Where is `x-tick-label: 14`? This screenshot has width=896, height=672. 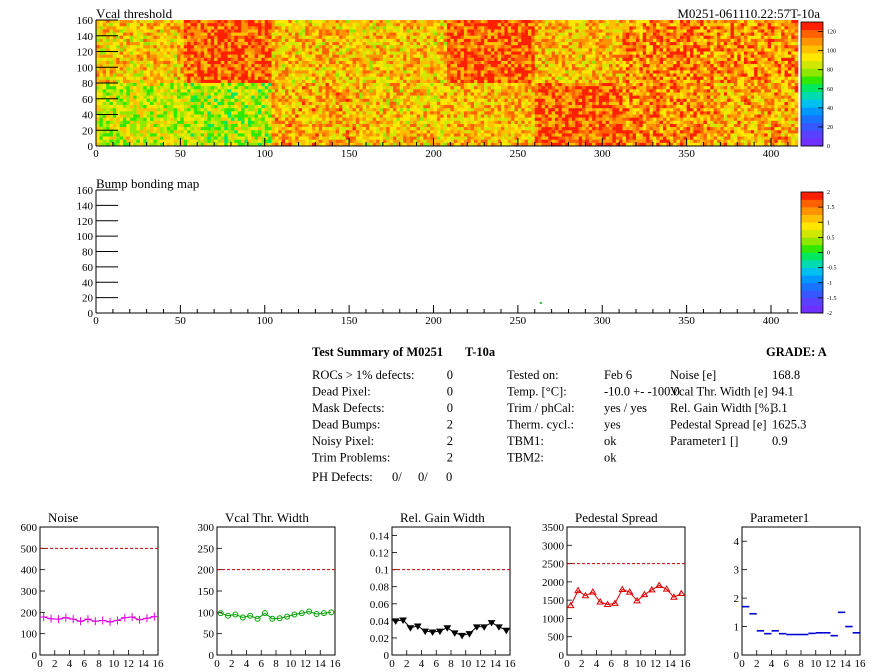 x-tick-label: 14 is located at coordinates (846, 664).